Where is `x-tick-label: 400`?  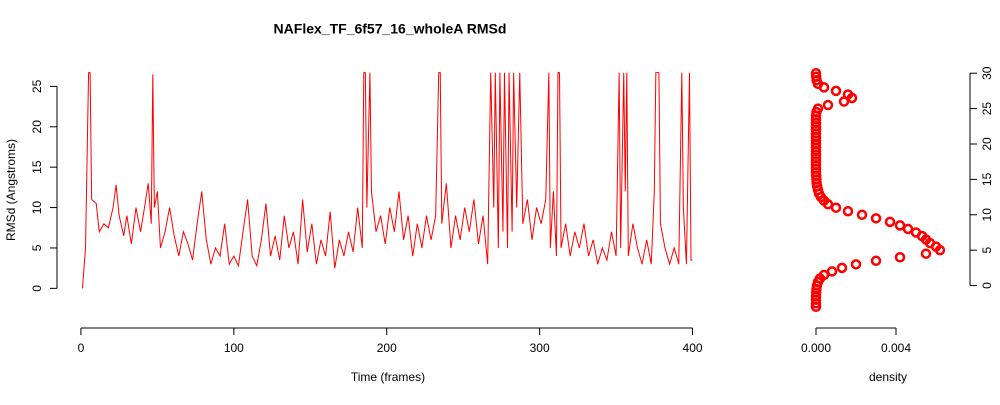
x-tick-label: 400 is located at coordinates (693, 348).